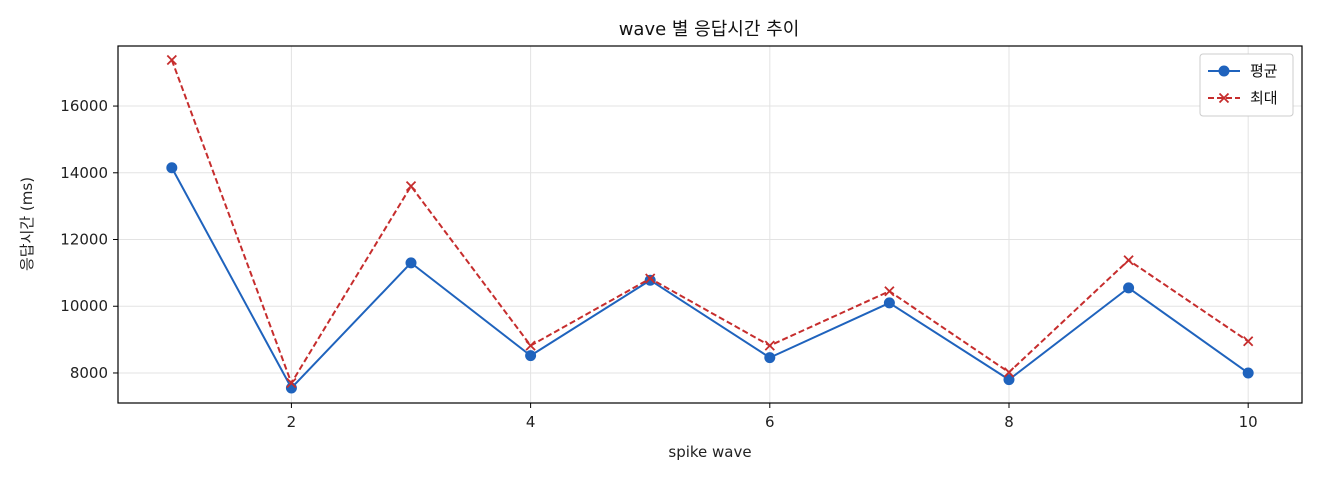 The image size is (1320, 480). I want to click on y-axis-label: 응답시간 (ms), so click(27, 224).